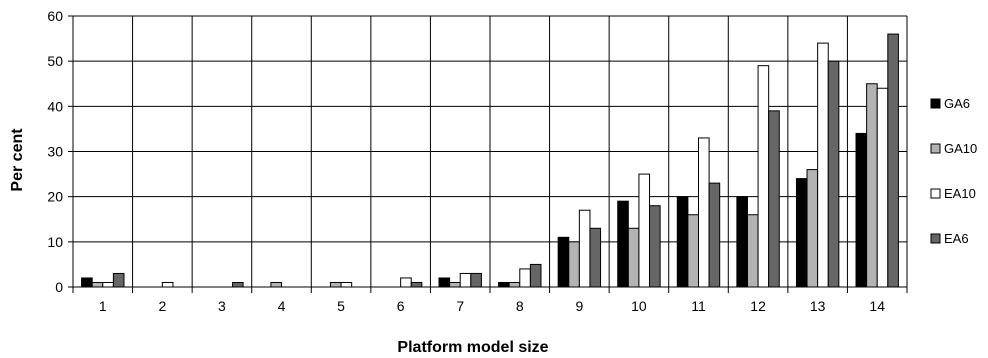 The width and height of the screenshot is (988, 358). I want to click on legend: GA6 GA10 EA10 EA6, so click(953, 171).